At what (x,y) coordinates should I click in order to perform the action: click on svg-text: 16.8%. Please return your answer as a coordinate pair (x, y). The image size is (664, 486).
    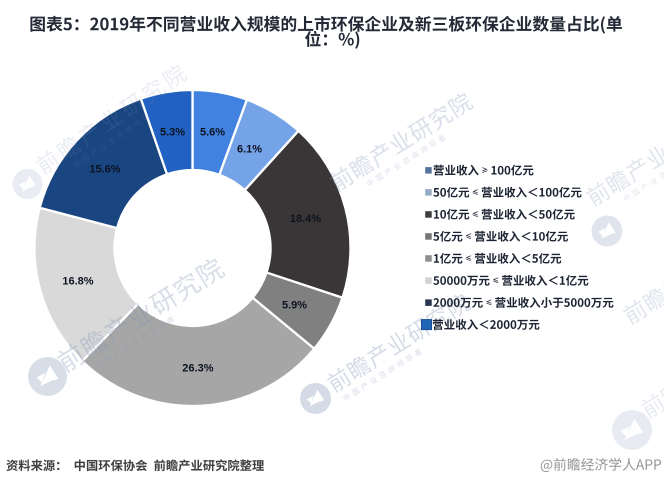
    Looking at the image, I should click on (77, 281).